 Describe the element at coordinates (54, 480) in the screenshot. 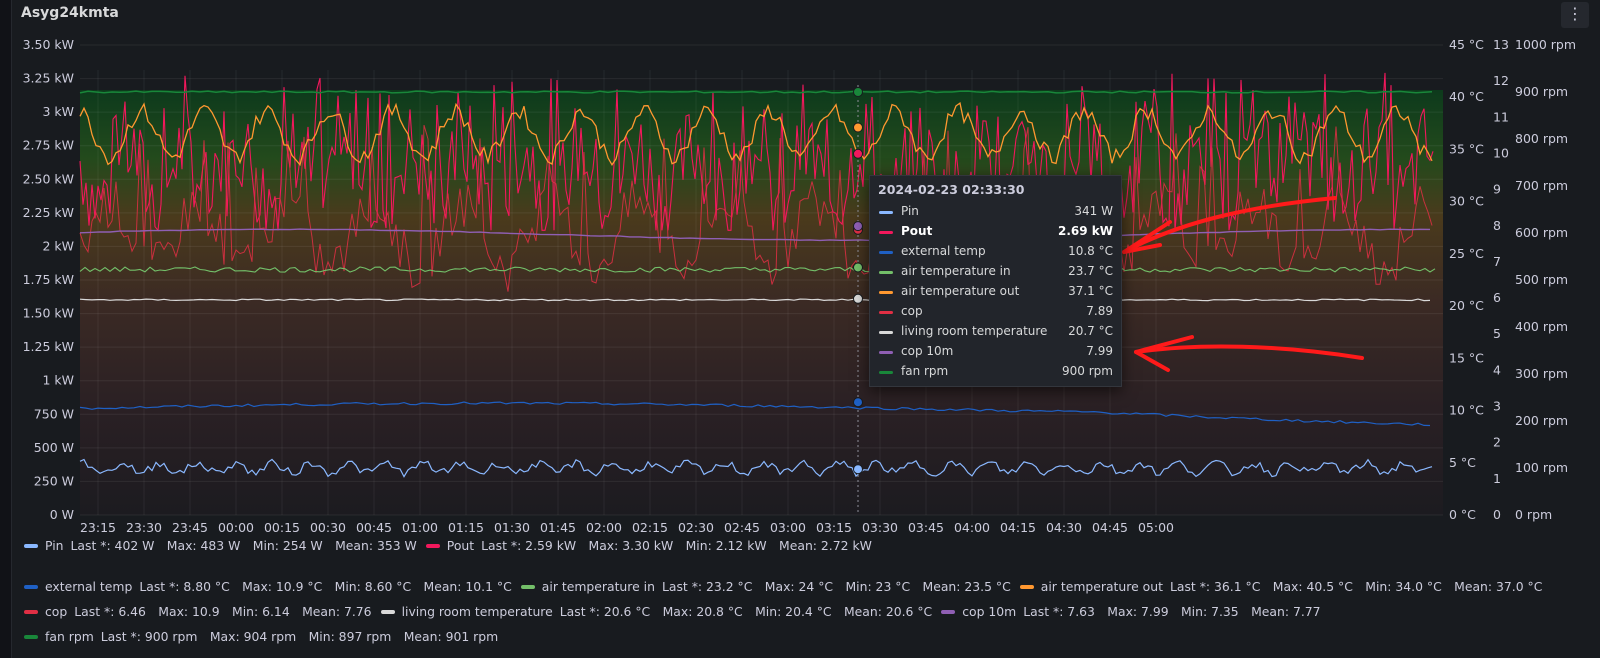

I see `y-tick-label-power: 250 W` at that location.